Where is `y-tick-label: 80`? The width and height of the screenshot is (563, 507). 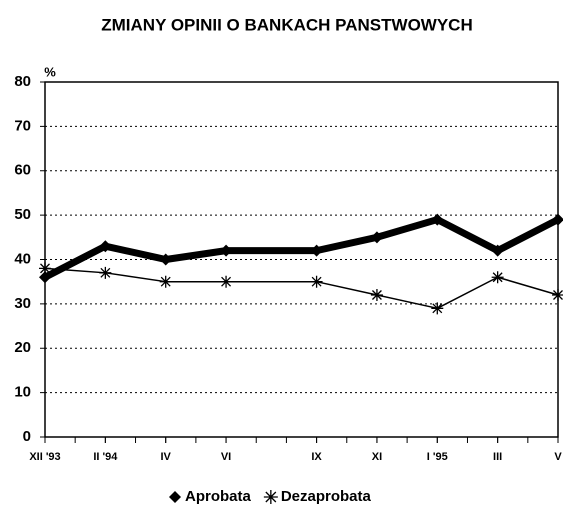
y-tick-label: 80 is located at coordinates (22, 81).